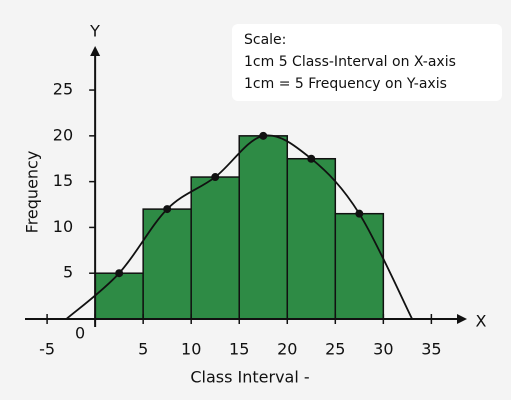 This screenshot has height=400, width=511. Describe the element at coordinates (63, 180) in the screenshot. I see `y-tick-label: 15` at that location.